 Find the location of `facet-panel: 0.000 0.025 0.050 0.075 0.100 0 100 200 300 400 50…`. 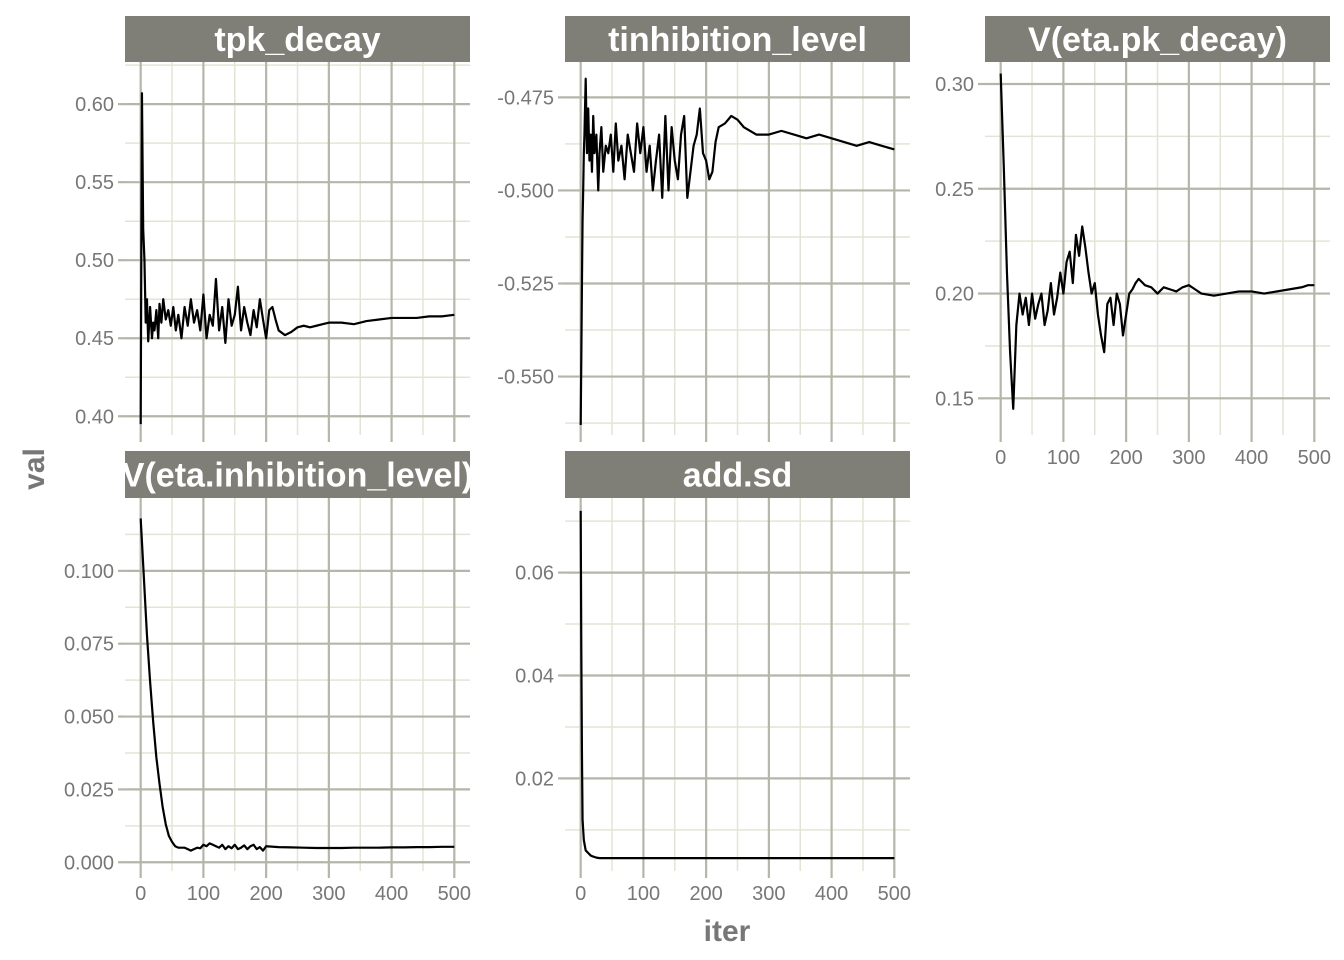

facet-panel: 0.000 0.025 0.050 0.075 0.100 0 100 200 300 400 50… is located at coordinates (268, 678).